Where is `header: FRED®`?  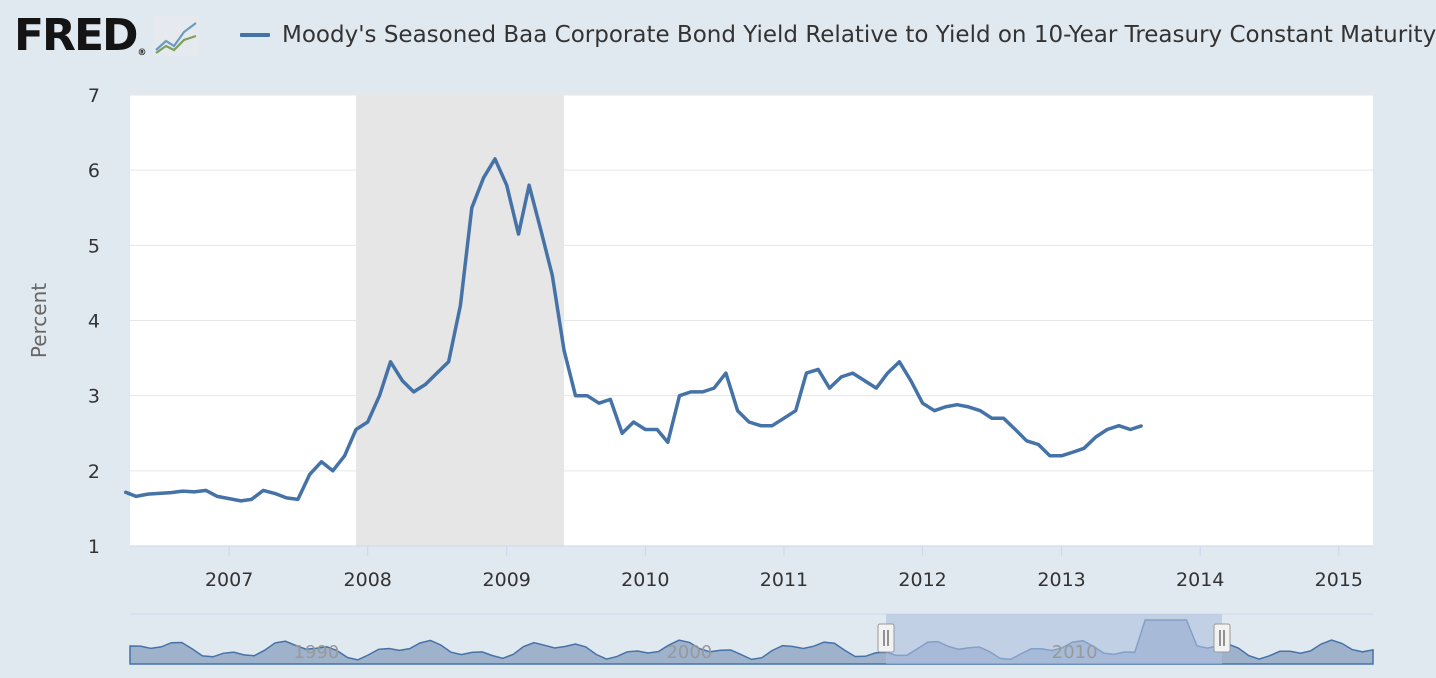
header: FRED® is located at coordinates (106, 36).